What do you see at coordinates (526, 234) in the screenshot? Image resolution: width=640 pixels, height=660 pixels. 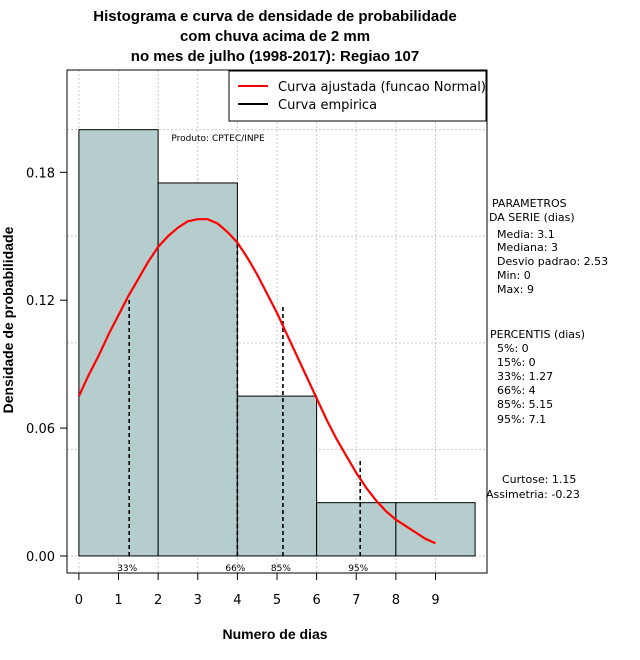 I see `parametros-media: Media: 3.1` at bounding box center [526, 234].